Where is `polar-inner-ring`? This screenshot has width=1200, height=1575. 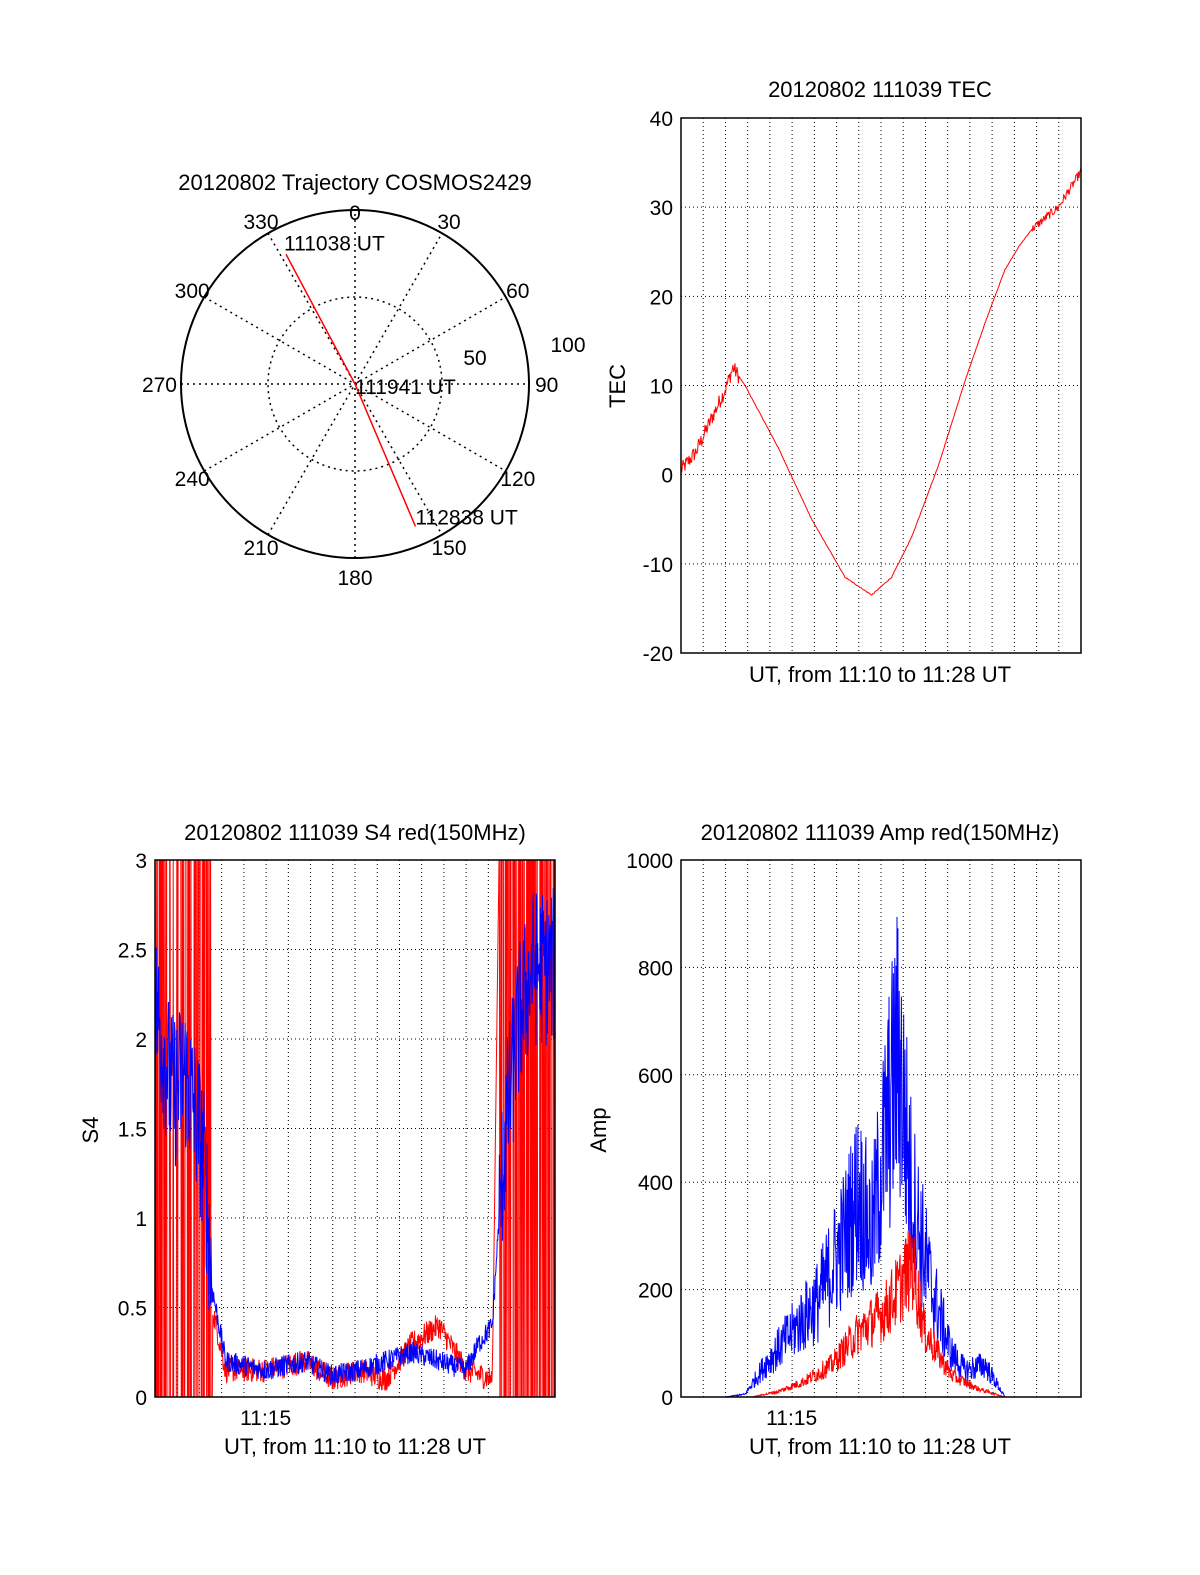 polar-inner-ring is located at coordinates (355, 384).